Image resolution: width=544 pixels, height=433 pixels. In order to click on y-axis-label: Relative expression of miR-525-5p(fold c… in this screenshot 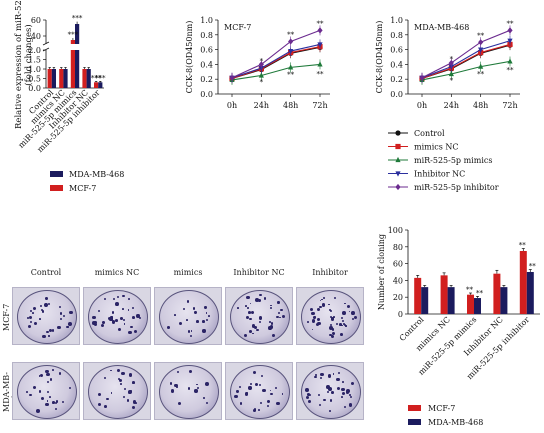, I will do `click(24, 64)`.